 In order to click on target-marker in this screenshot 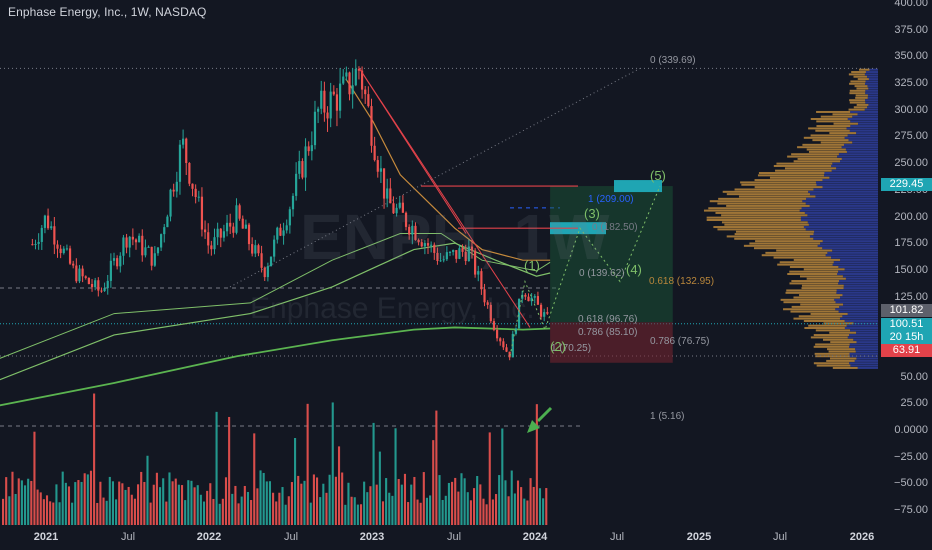, I will do `click(638, 186)`.